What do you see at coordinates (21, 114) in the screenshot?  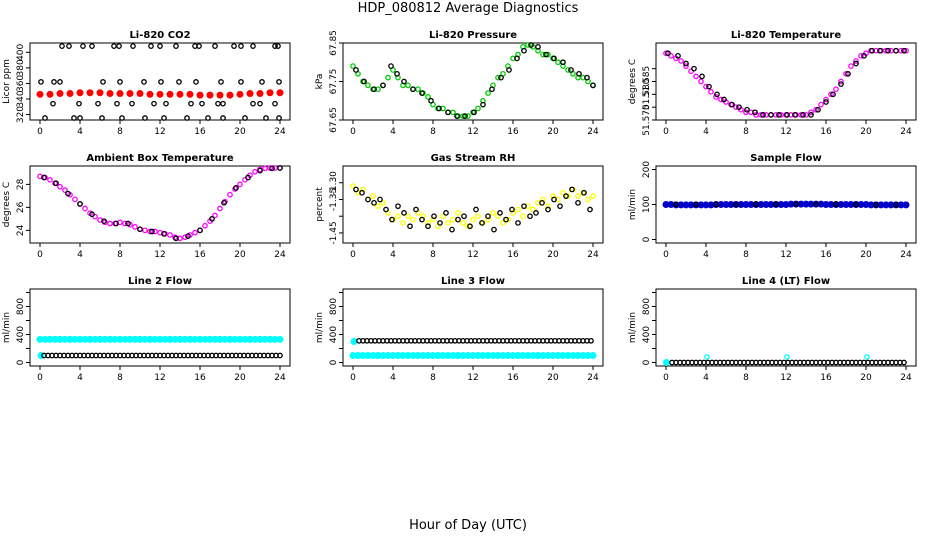 I see `y-tick-label: 320` at bounding box center [21, 114].